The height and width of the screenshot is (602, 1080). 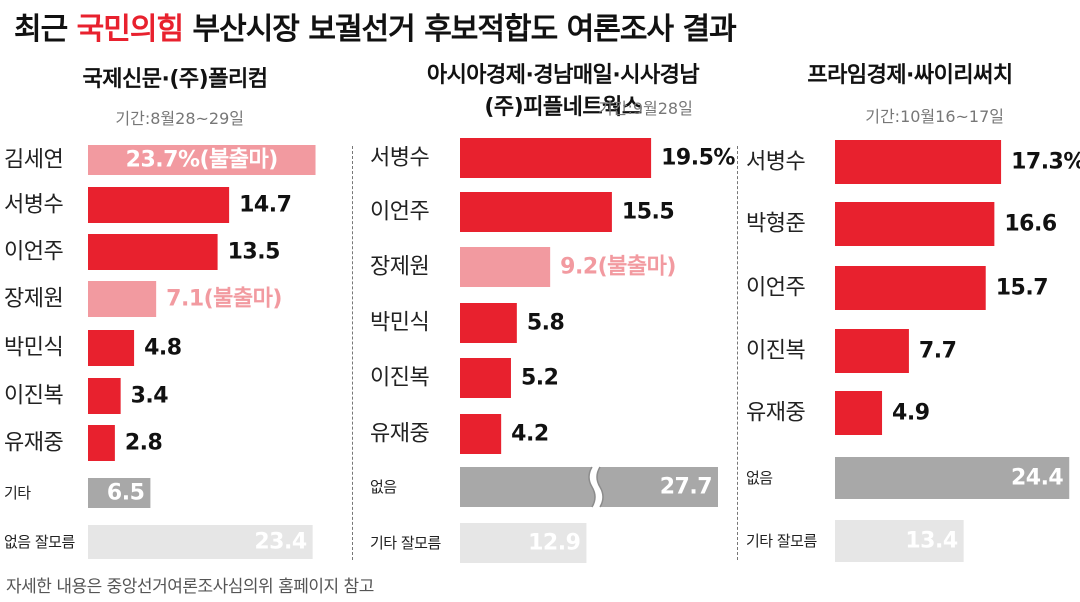 What do you see at coordinates (224, 299) in the screenshot?
I see `value-label: 7.1(불출마)` at bounding box center [224, 299].